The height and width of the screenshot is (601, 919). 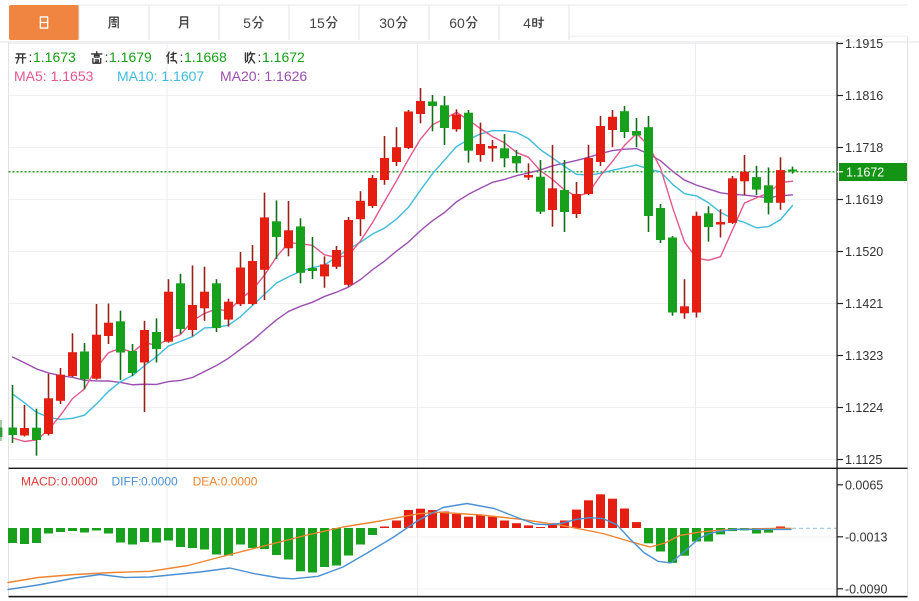 I want to click on svg-text: MA10: 1.1607, so click(x=160, y=76).